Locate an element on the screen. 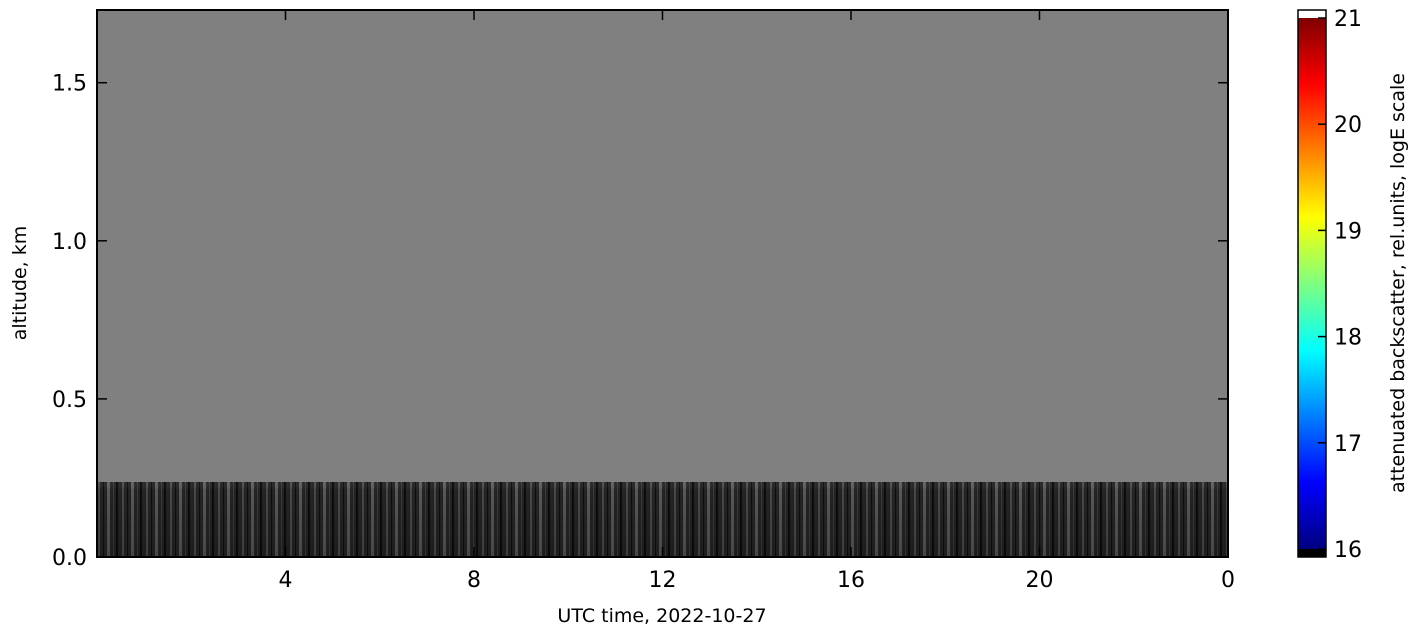 This screenshot has height=629, width=1422. colorbar-under is located at coordinates (1312, 553).